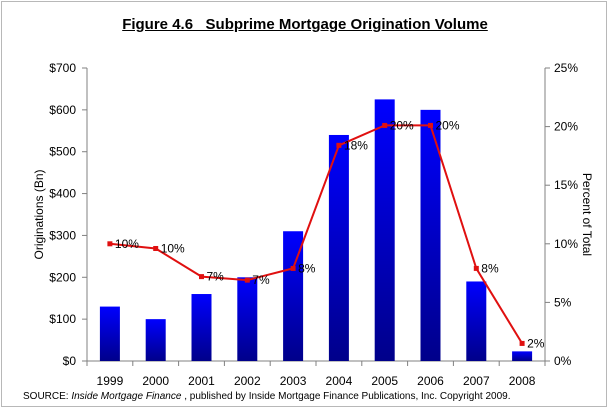 The image size is (610, 410). What do you see at coordinates (39, 214) in the screenshot?
I see `left-axis-title: Originations (Bn)` at bounding box center [39, 214].